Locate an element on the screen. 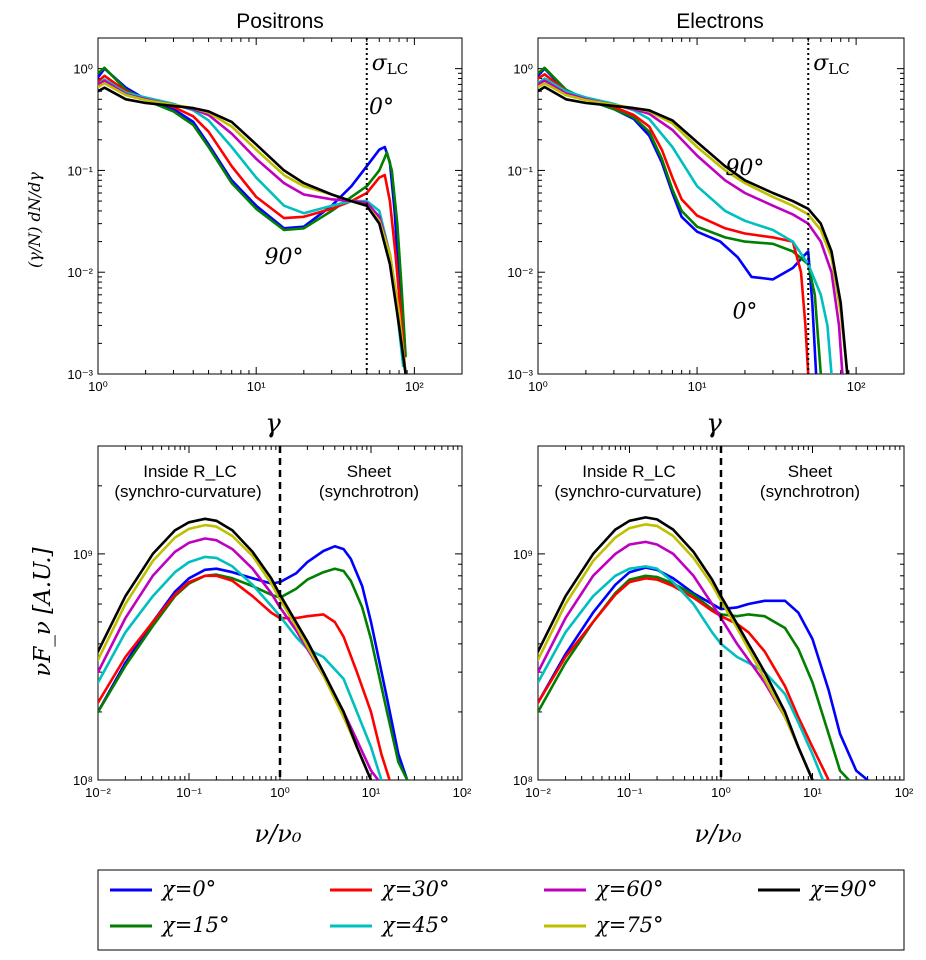  electrons-sed-series-0deg is located at coordinates (703, 673).